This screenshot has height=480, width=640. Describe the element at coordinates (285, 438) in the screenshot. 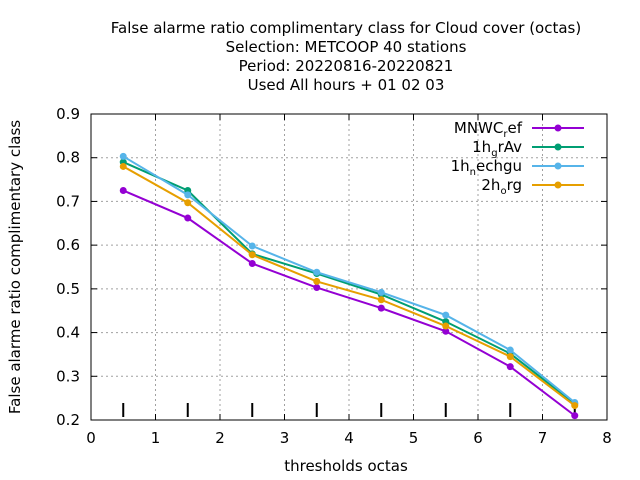

I see `x-tick-label: 3` at that location.